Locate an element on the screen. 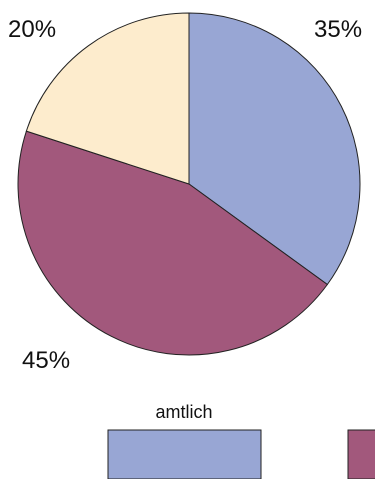 This screenshot has height=479, width=375. slice-label-3: 20% is located at coordinates (32, 29).